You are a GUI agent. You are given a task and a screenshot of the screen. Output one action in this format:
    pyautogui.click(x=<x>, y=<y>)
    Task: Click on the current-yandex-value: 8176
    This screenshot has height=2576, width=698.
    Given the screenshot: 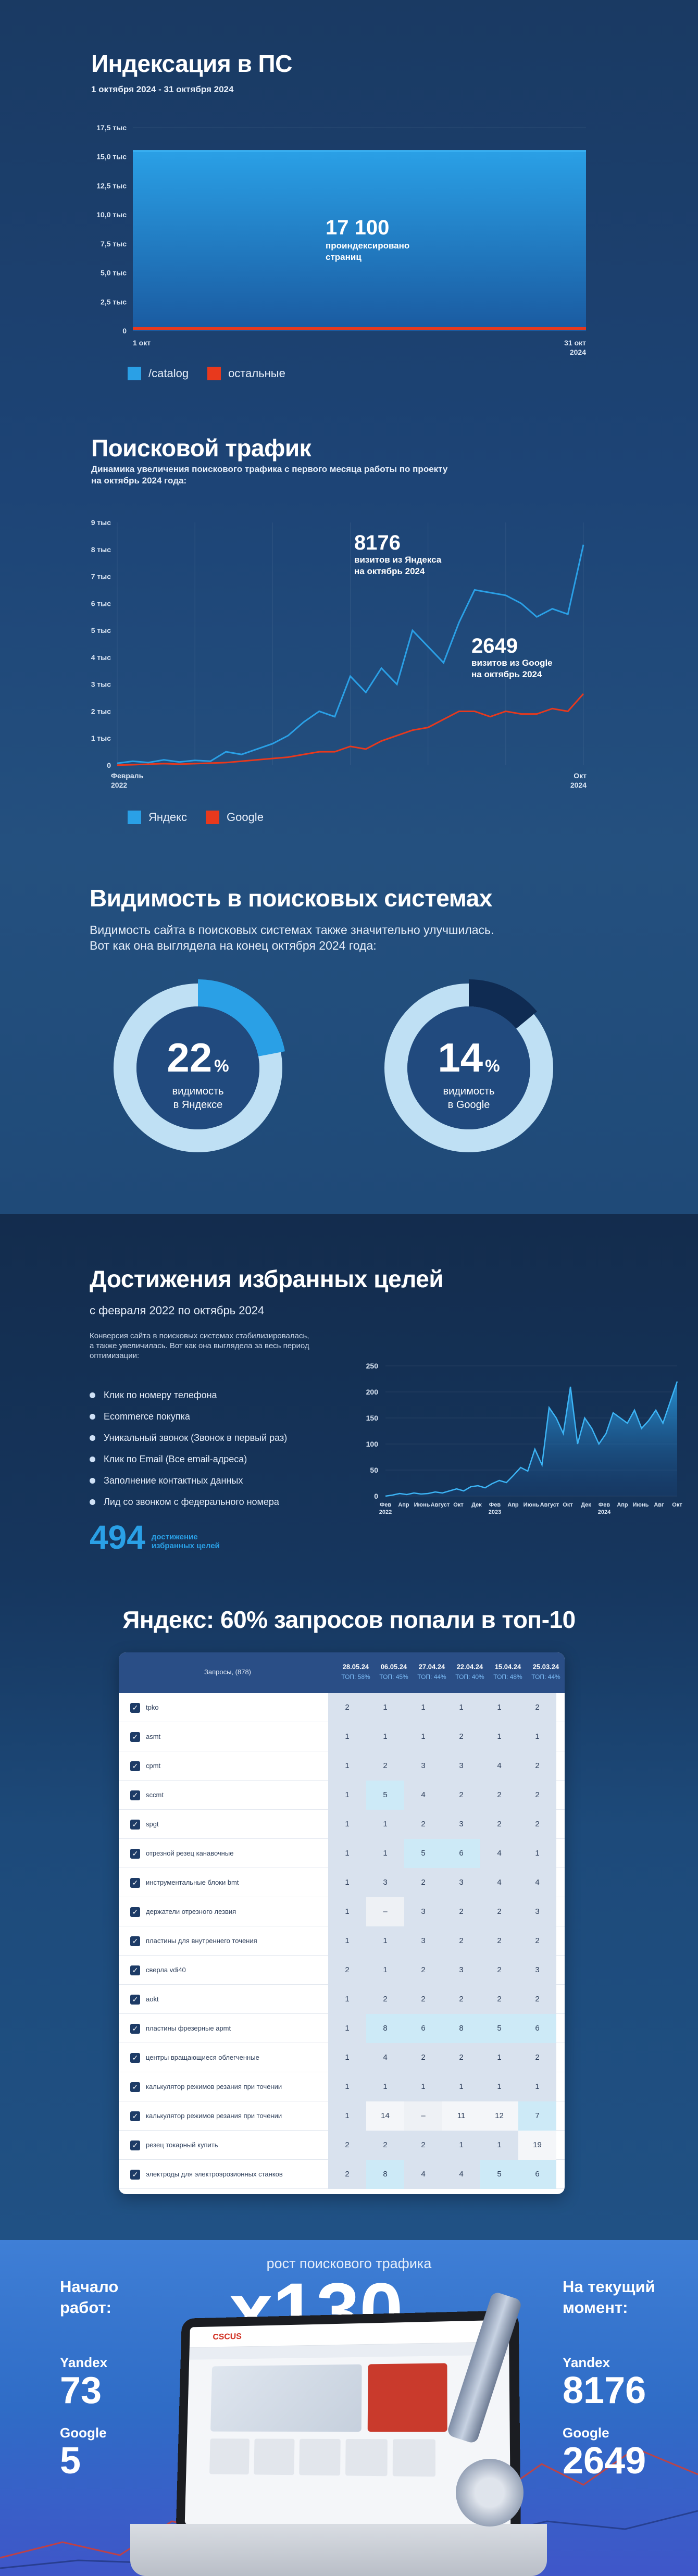 What is the action you would take?
    pyautogui.click(x=604, y=2390)
    